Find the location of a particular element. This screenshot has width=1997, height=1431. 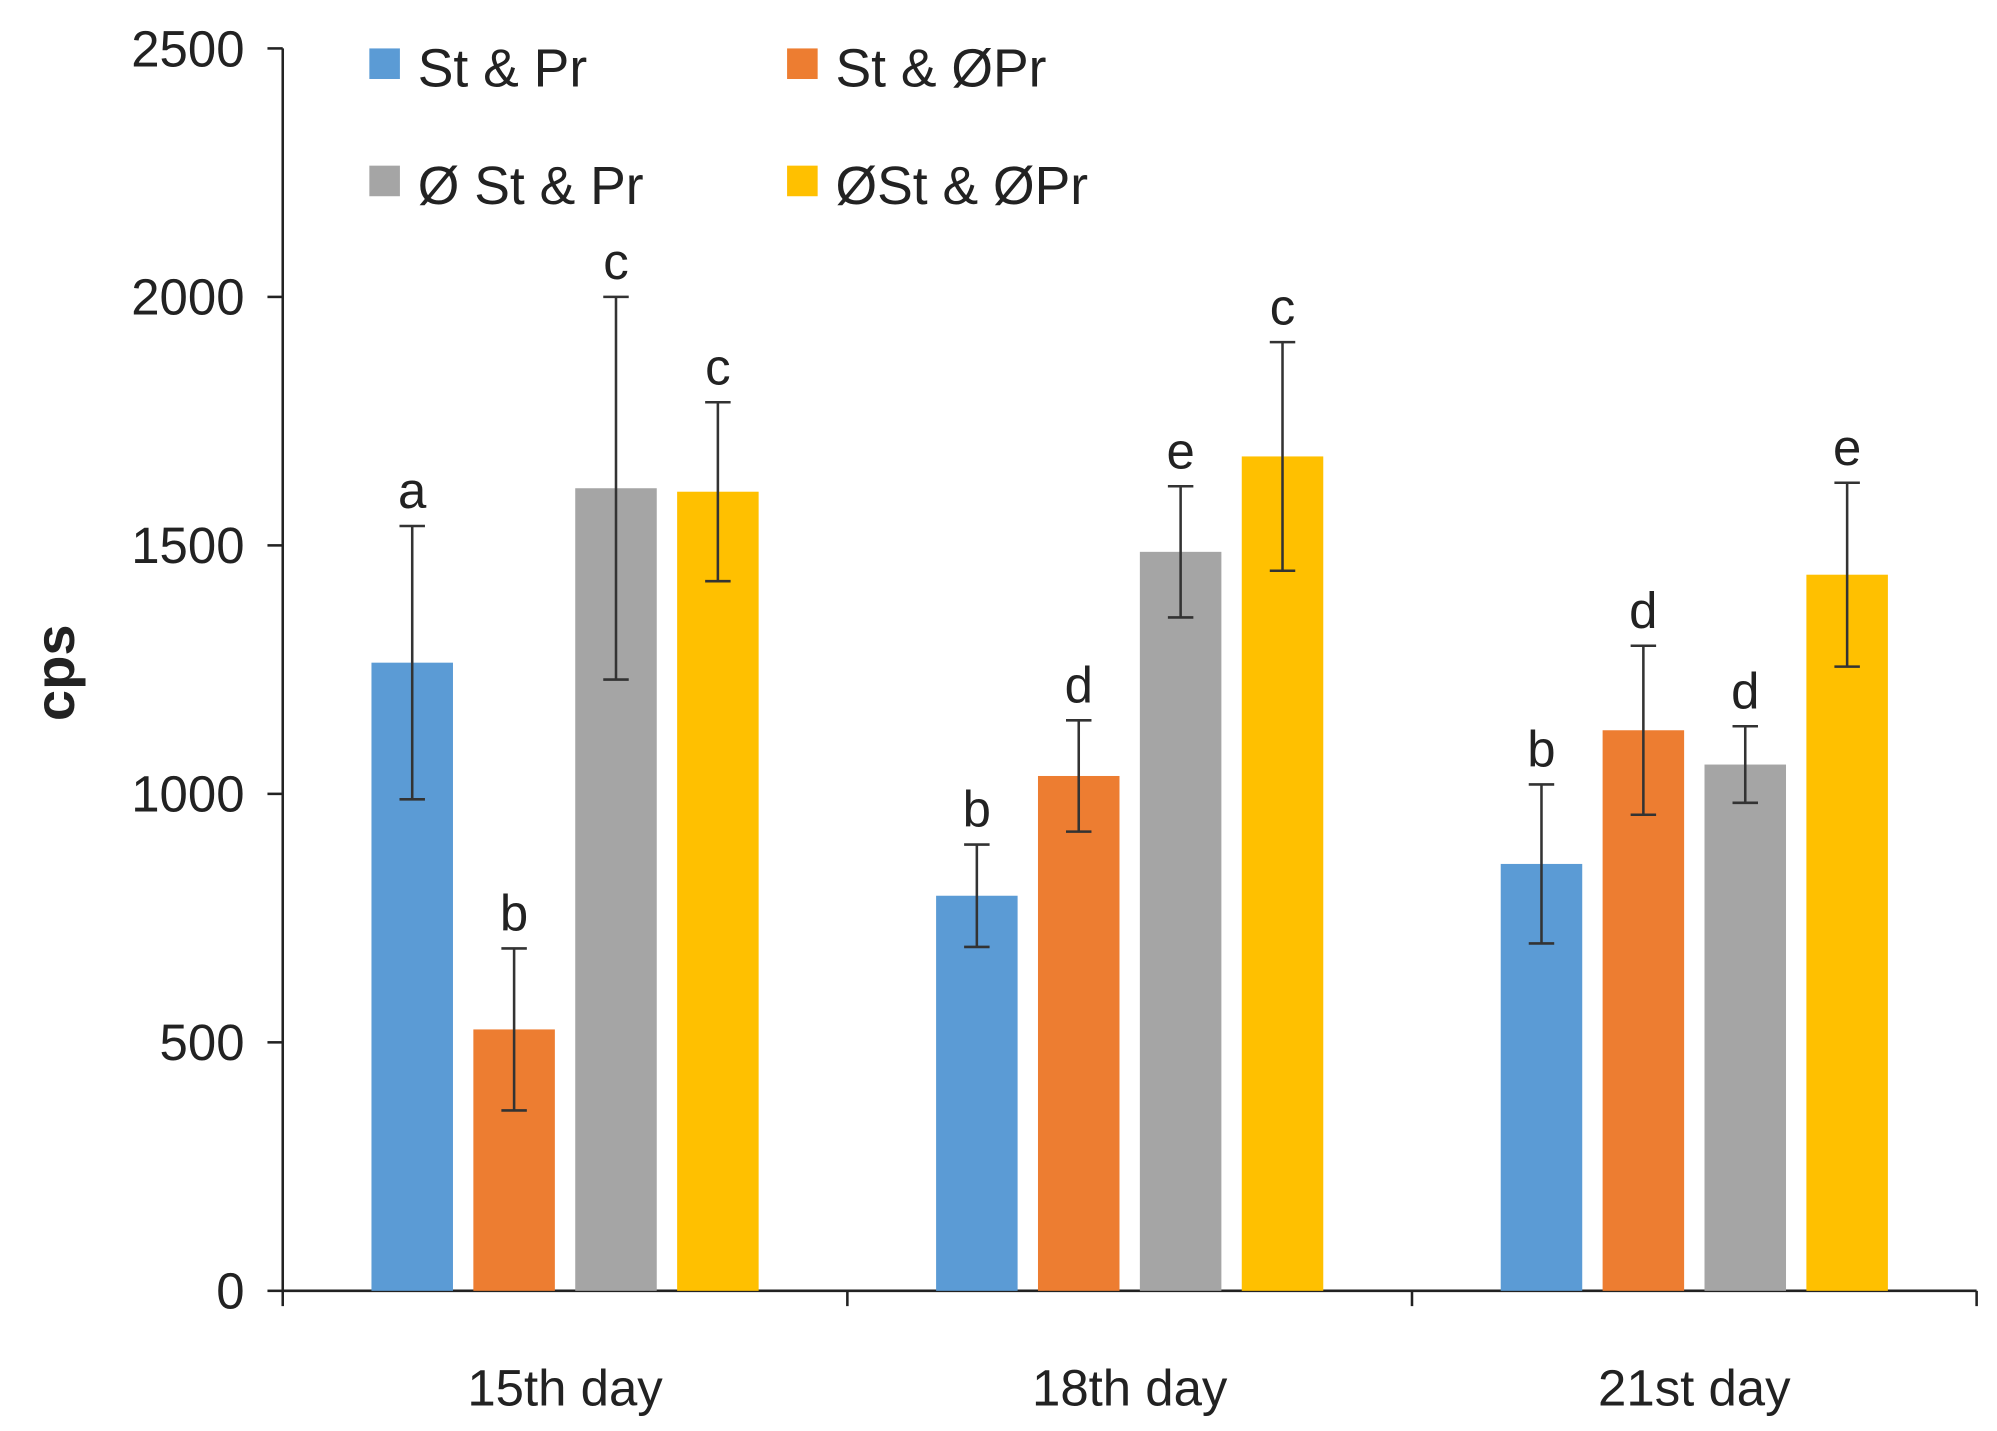

y-tick-label: 1000 is located at coordinates (187, 794).